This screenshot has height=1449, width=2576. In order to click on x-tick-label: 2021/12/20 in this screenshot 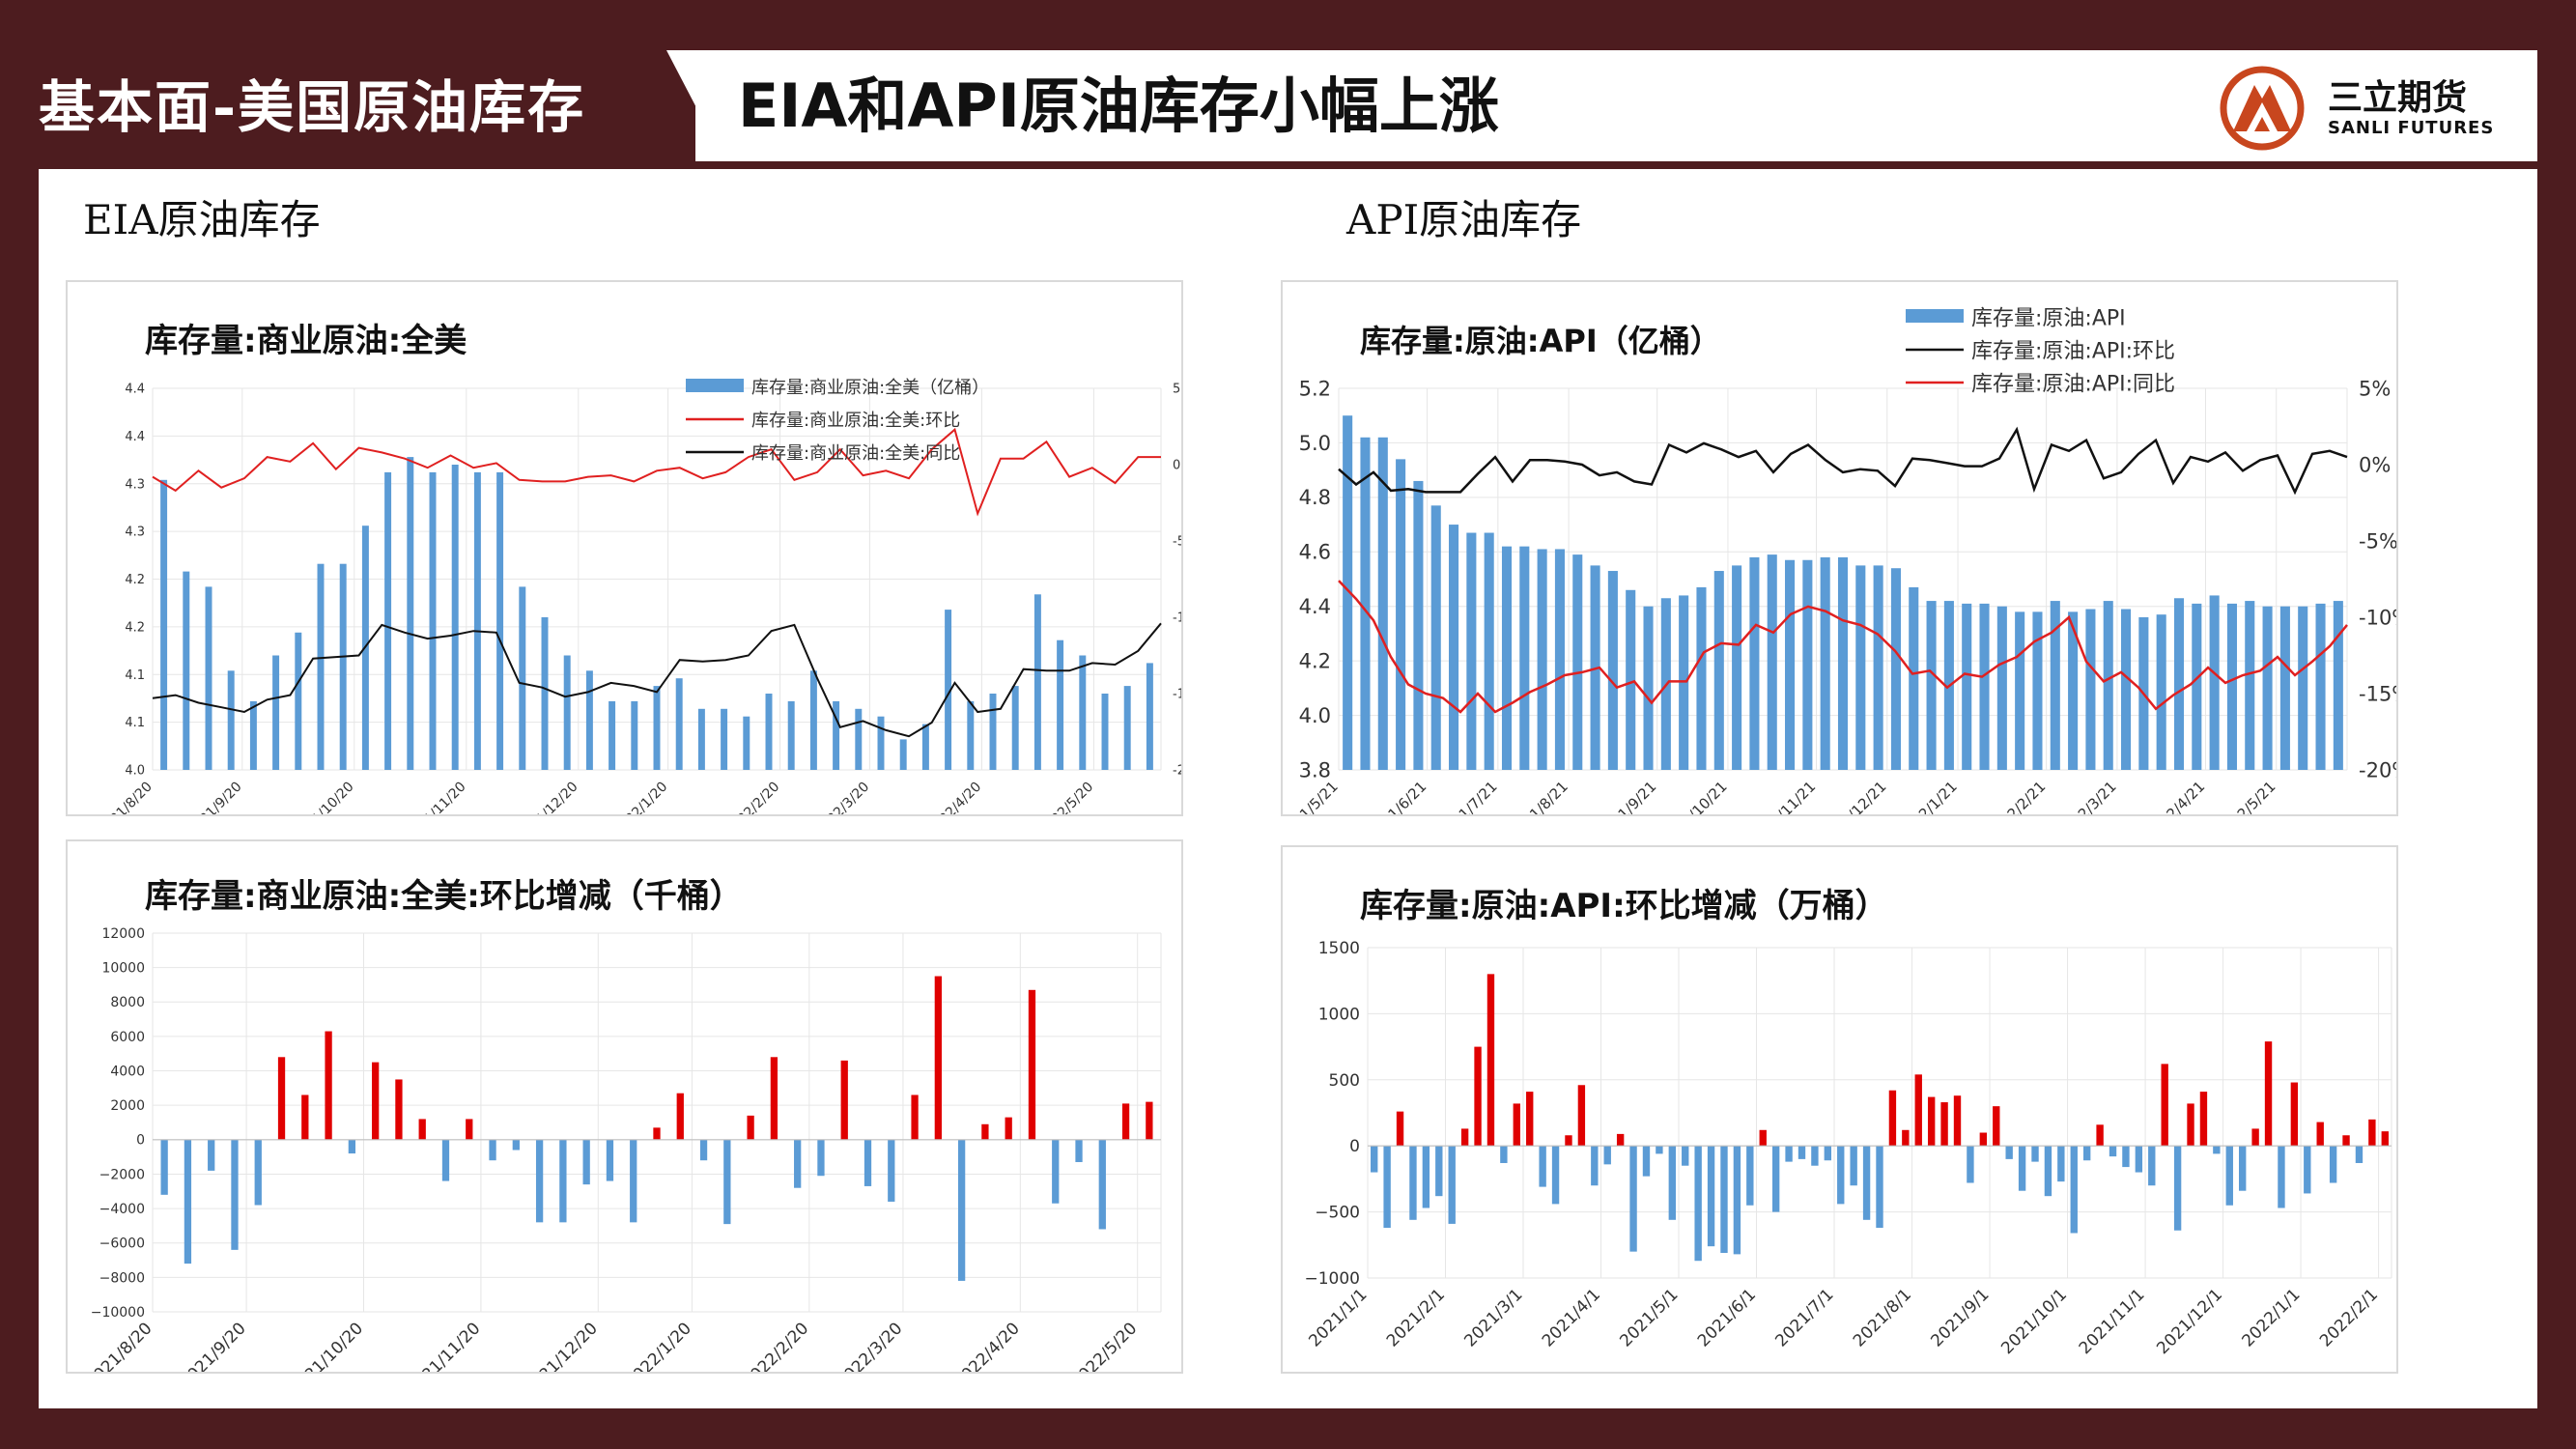, I will do `click(561, 1345)`.